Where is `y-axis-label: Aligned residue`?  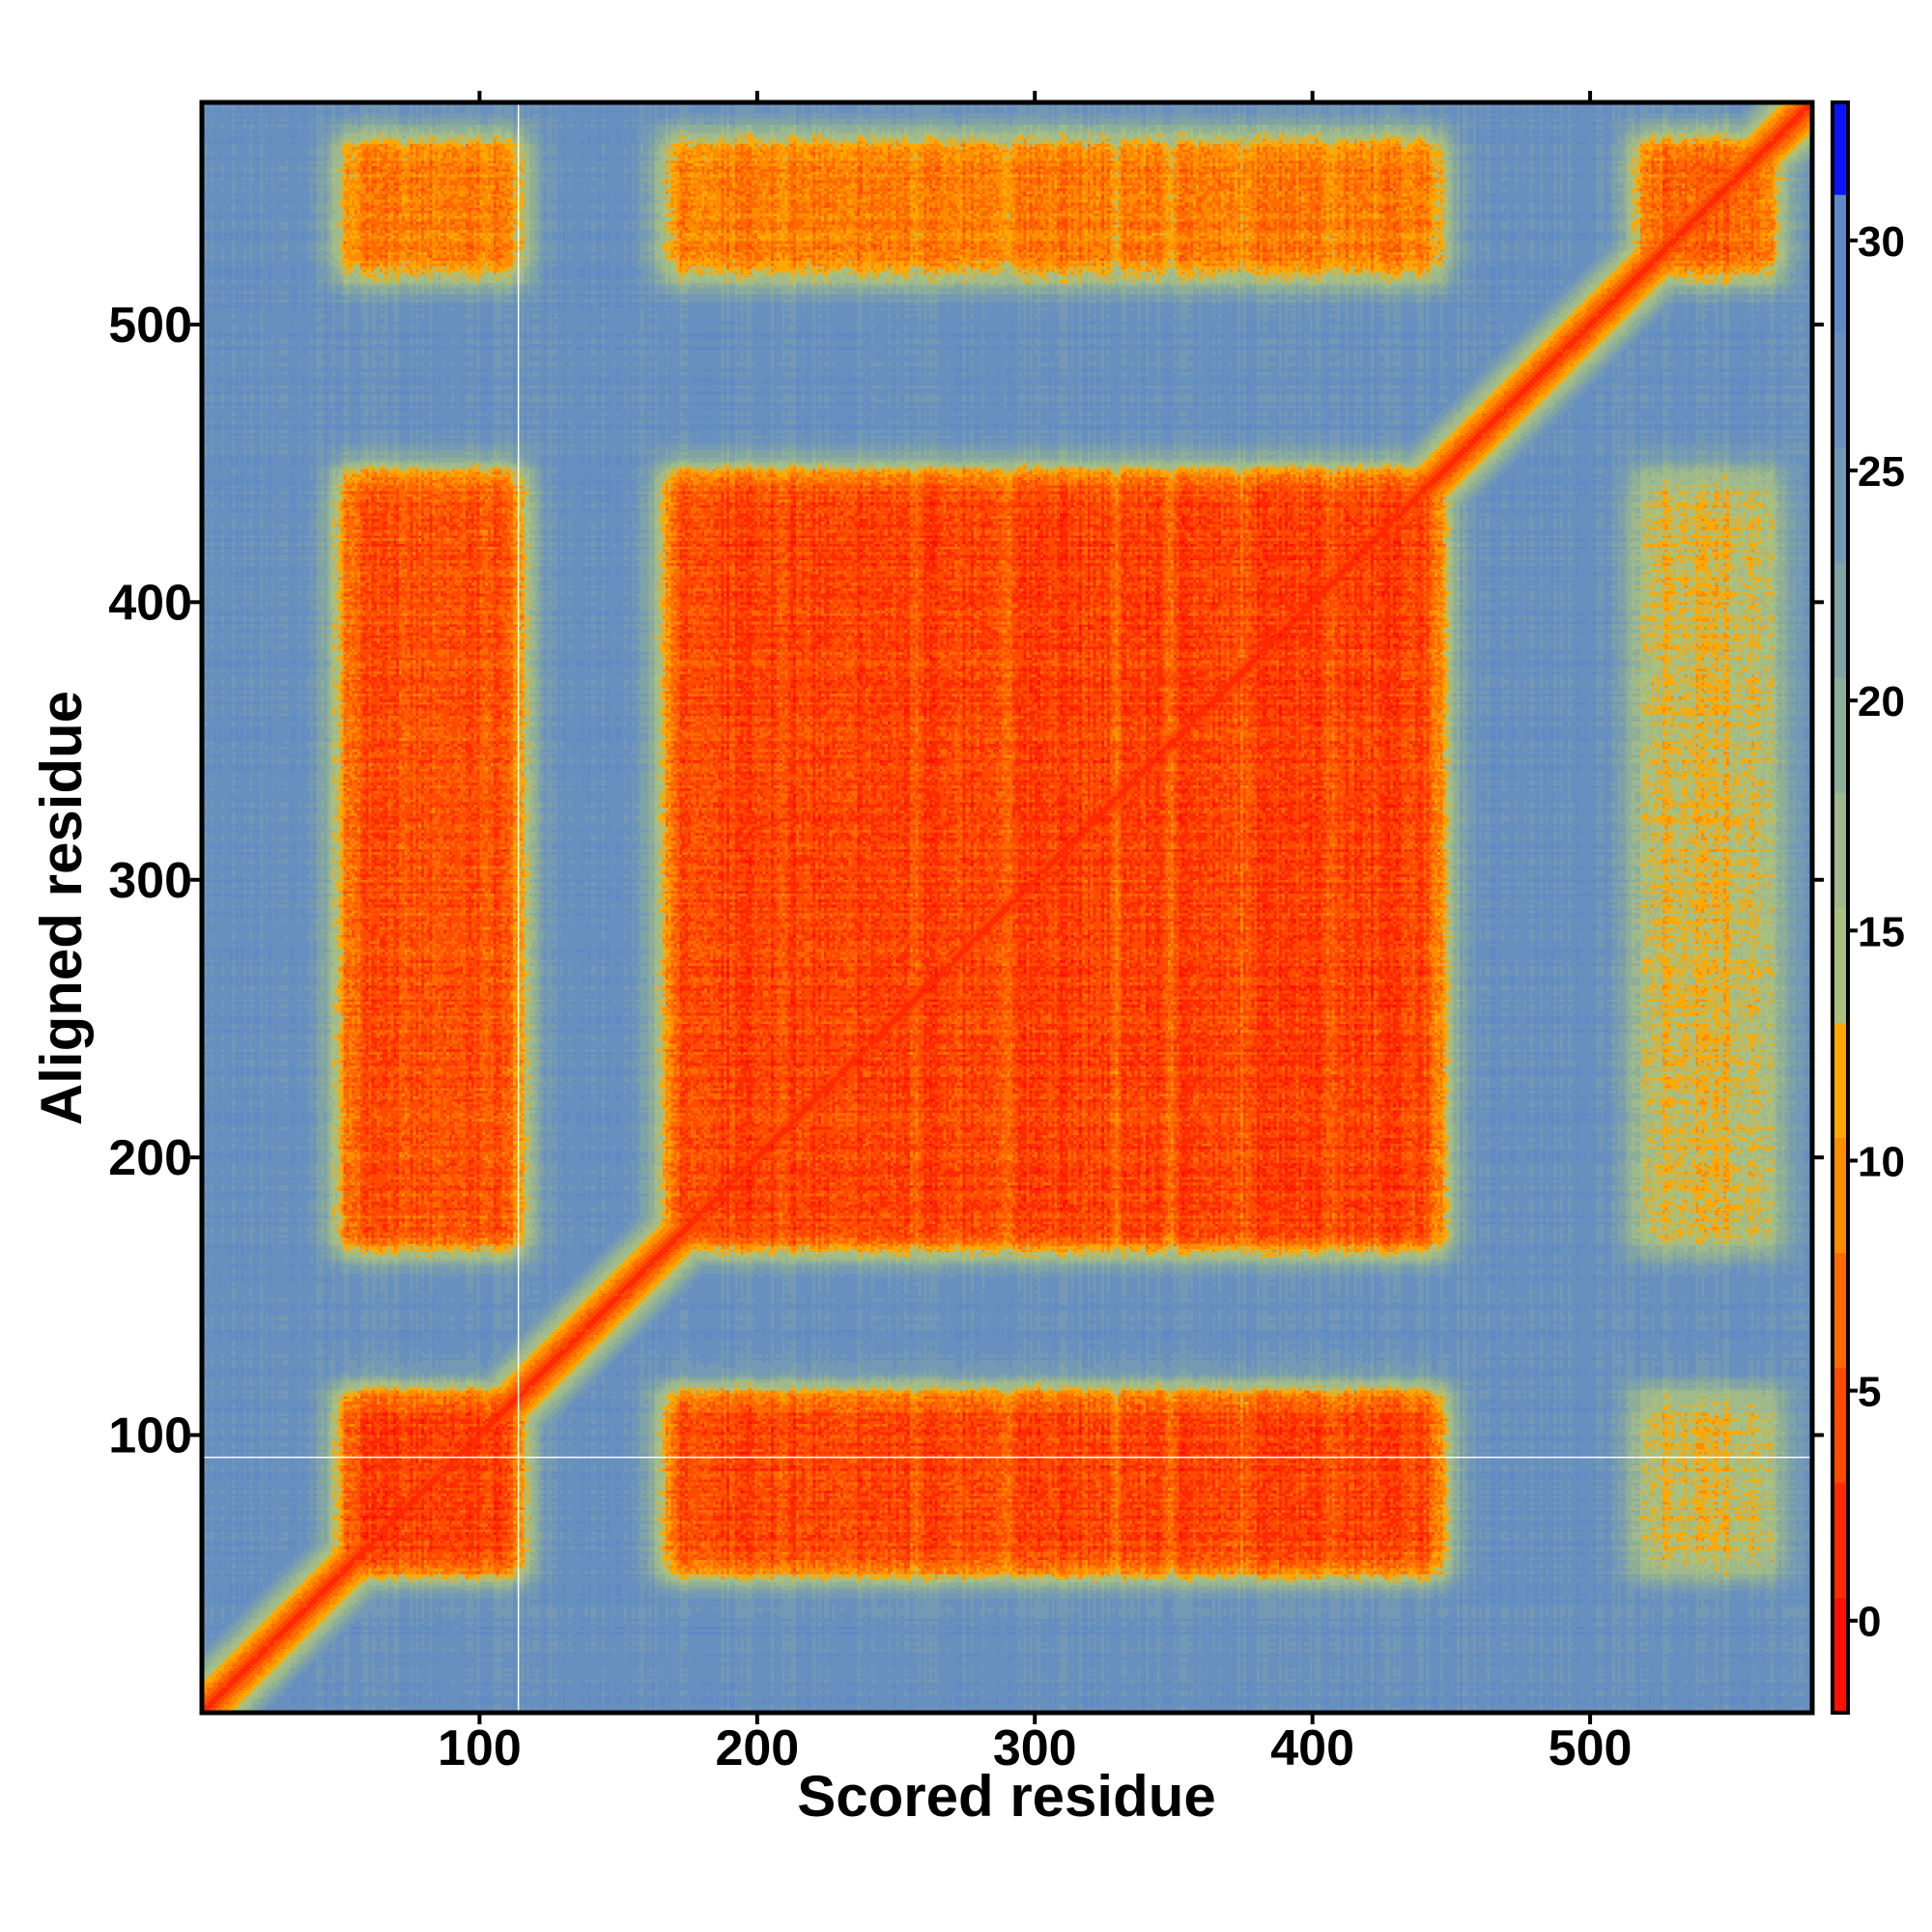
y-axis-label: Aligned residue is located at coordinates (61, 908).